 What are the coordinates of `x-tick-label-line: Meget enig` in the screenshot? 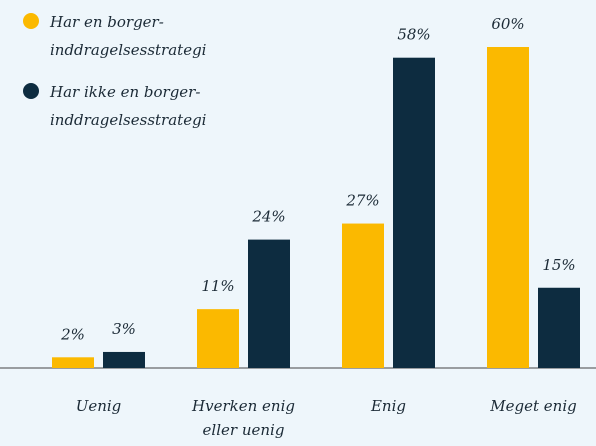 It's located at (532, 406).